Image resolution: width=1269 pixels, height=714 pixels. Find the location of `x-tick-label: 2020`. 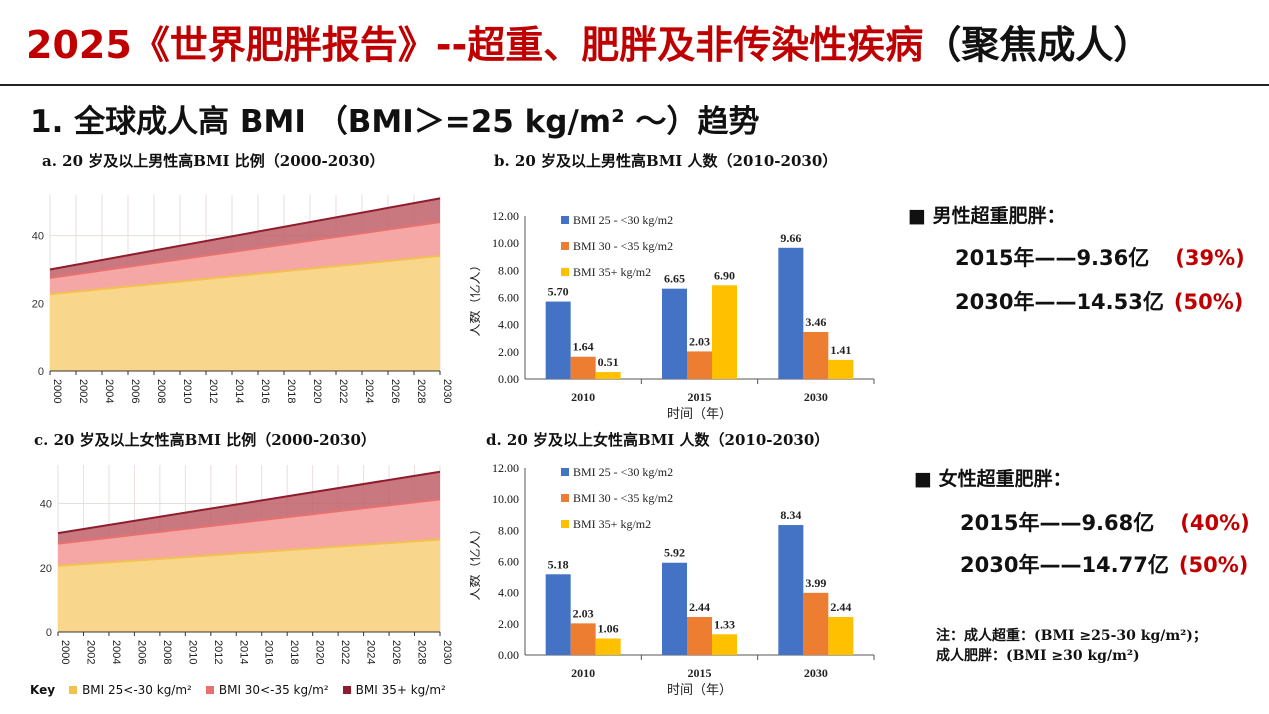

x-tick-label: 2020 is located at coordinates (317, 391).